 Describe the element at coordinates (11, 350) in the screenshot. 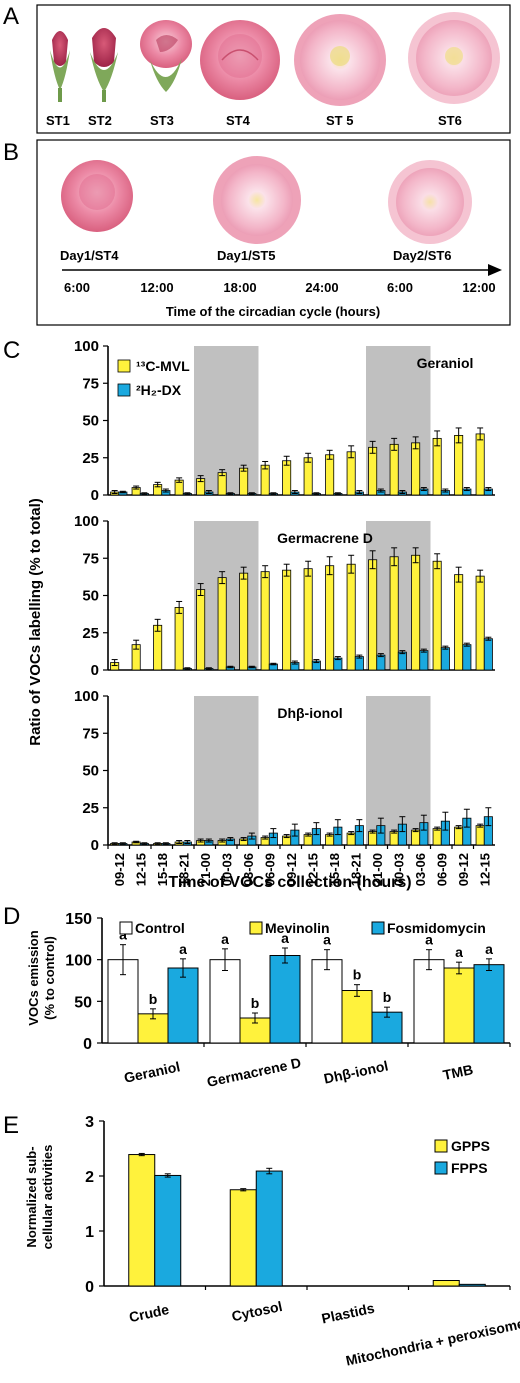

I see `panel-letter-c: C` at that location.